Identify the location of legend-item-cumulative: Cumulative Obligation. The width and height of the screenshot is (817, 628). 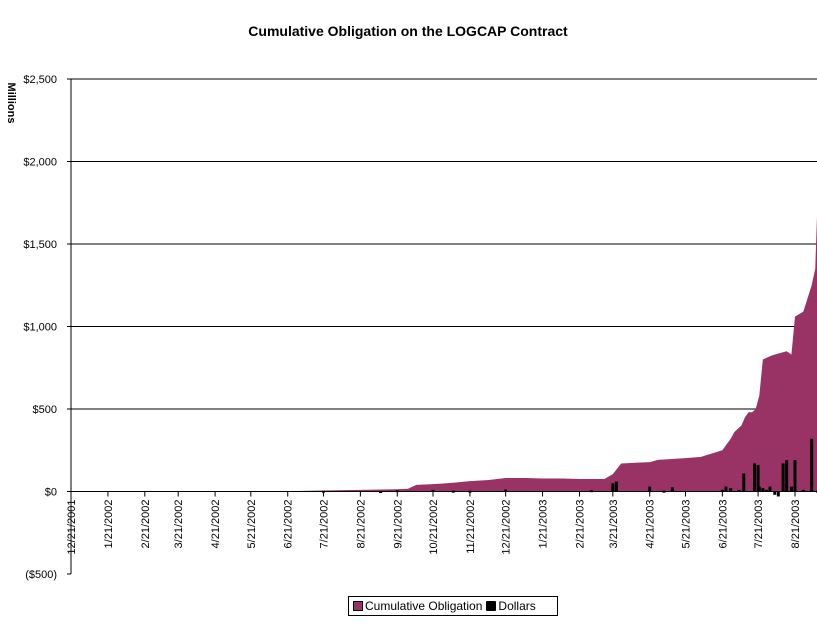
(417, 606).